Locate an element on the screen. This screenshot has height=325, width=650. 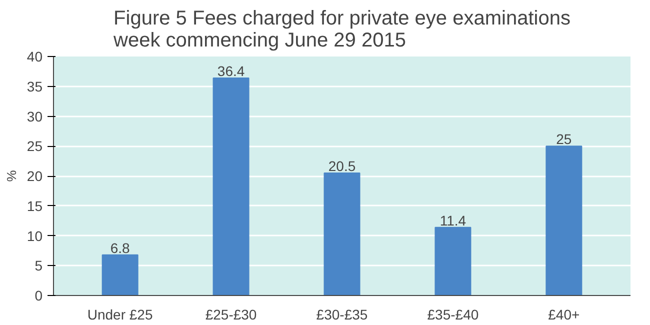
y-tick-label: 10 is located at coordinates (34, 236).